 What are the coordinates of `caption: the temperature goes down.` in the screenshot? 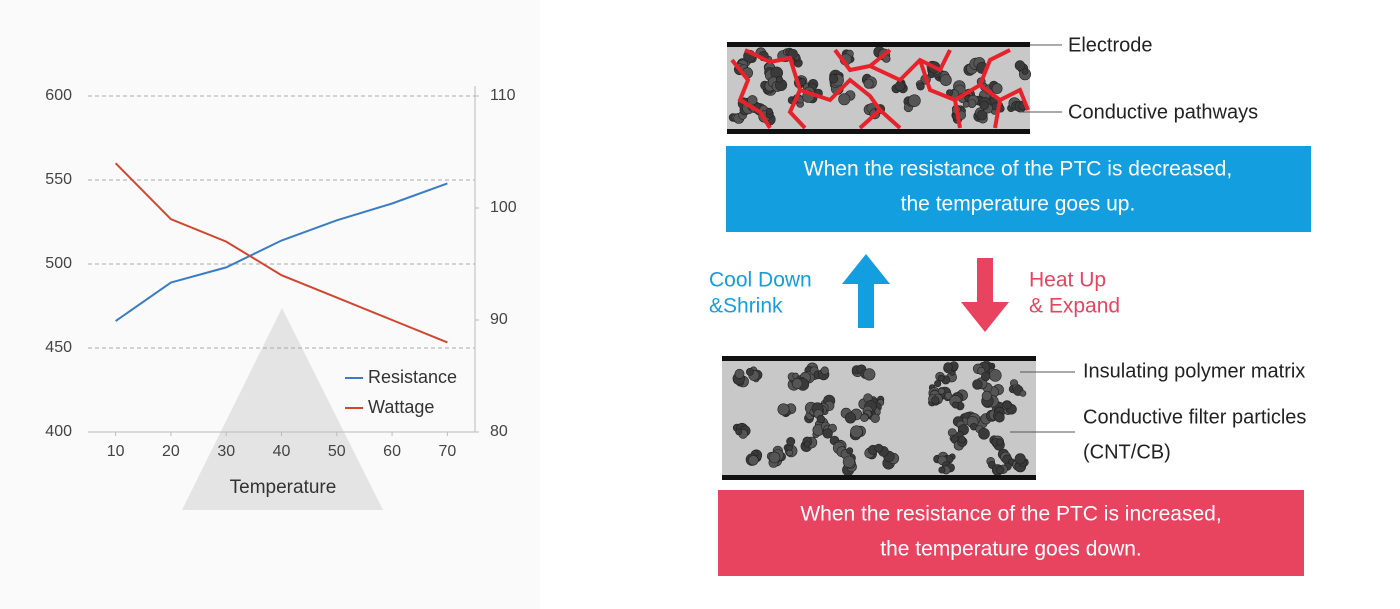 It's located at (1011, 549).